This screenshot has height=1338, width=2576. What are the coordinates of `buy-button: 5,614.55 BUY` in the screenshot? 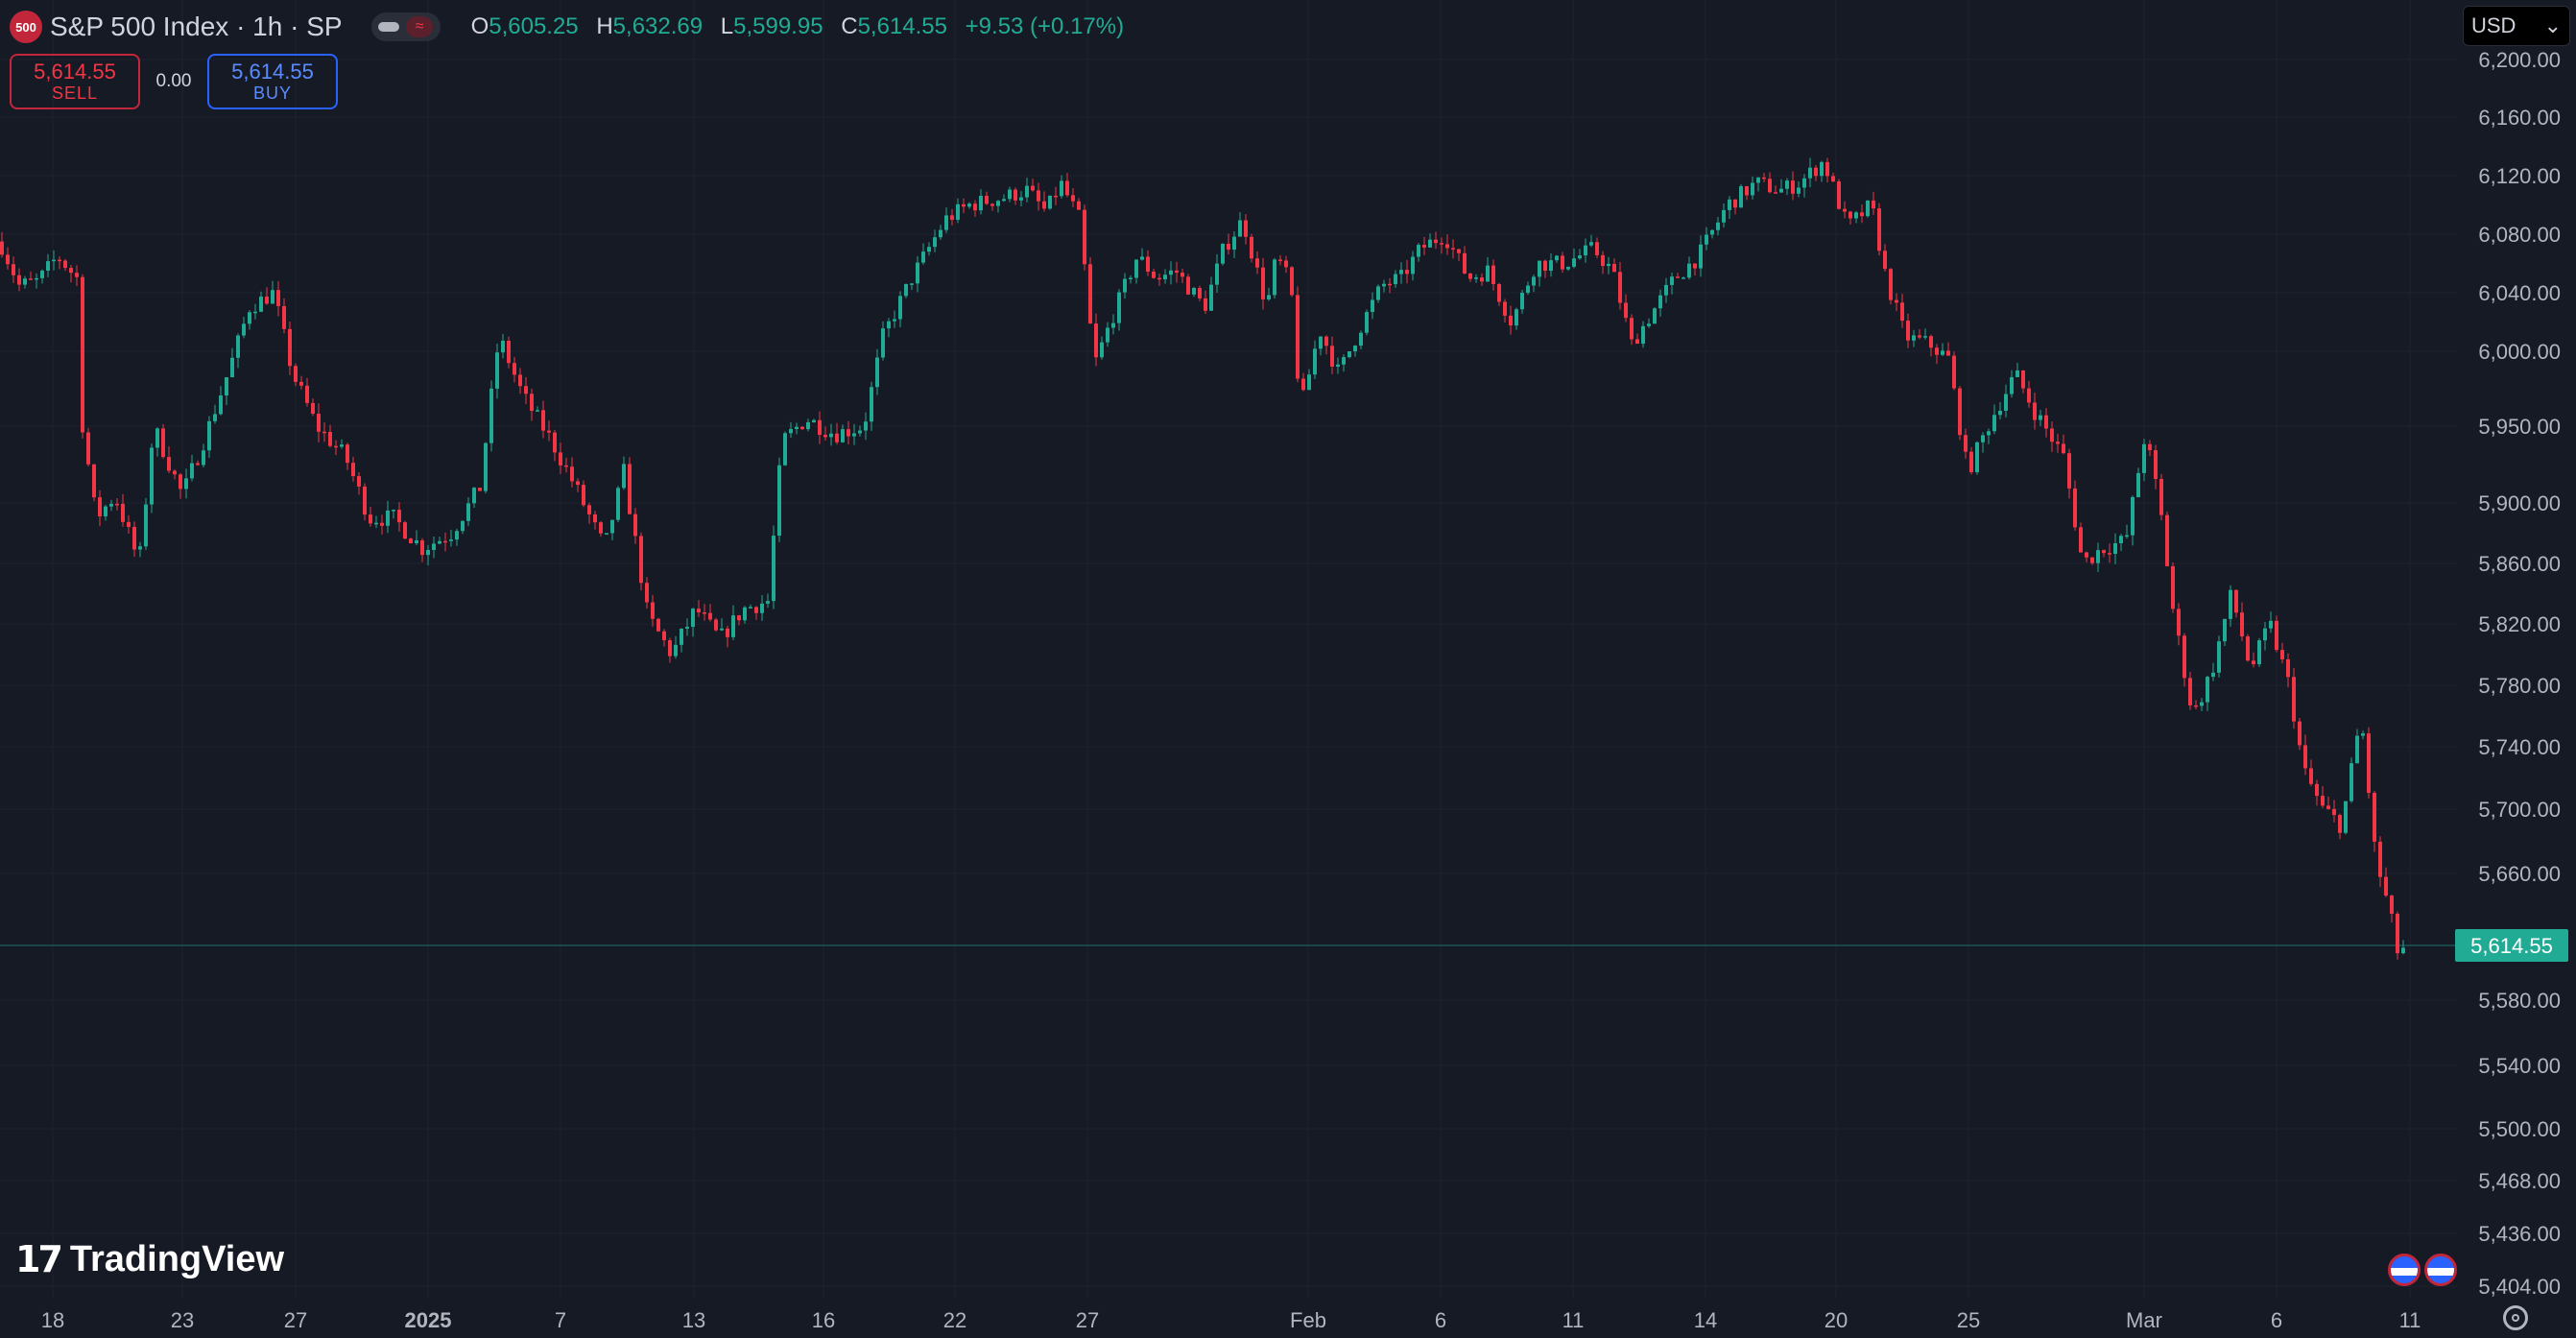 It's located at (272, 81).